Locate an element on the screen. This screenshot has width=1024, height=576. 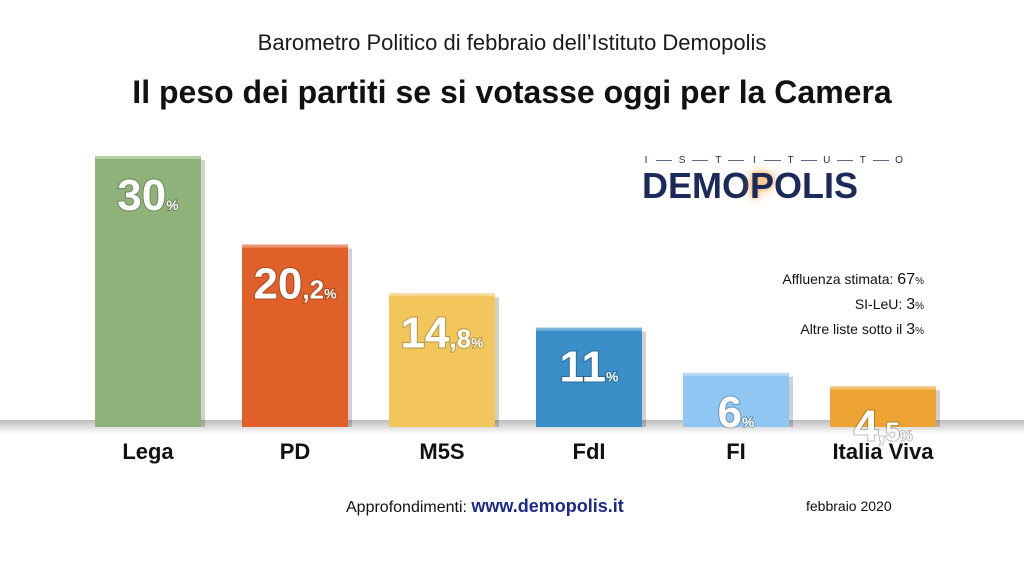
logo-text-part: P is located at coordinates (762, 185).